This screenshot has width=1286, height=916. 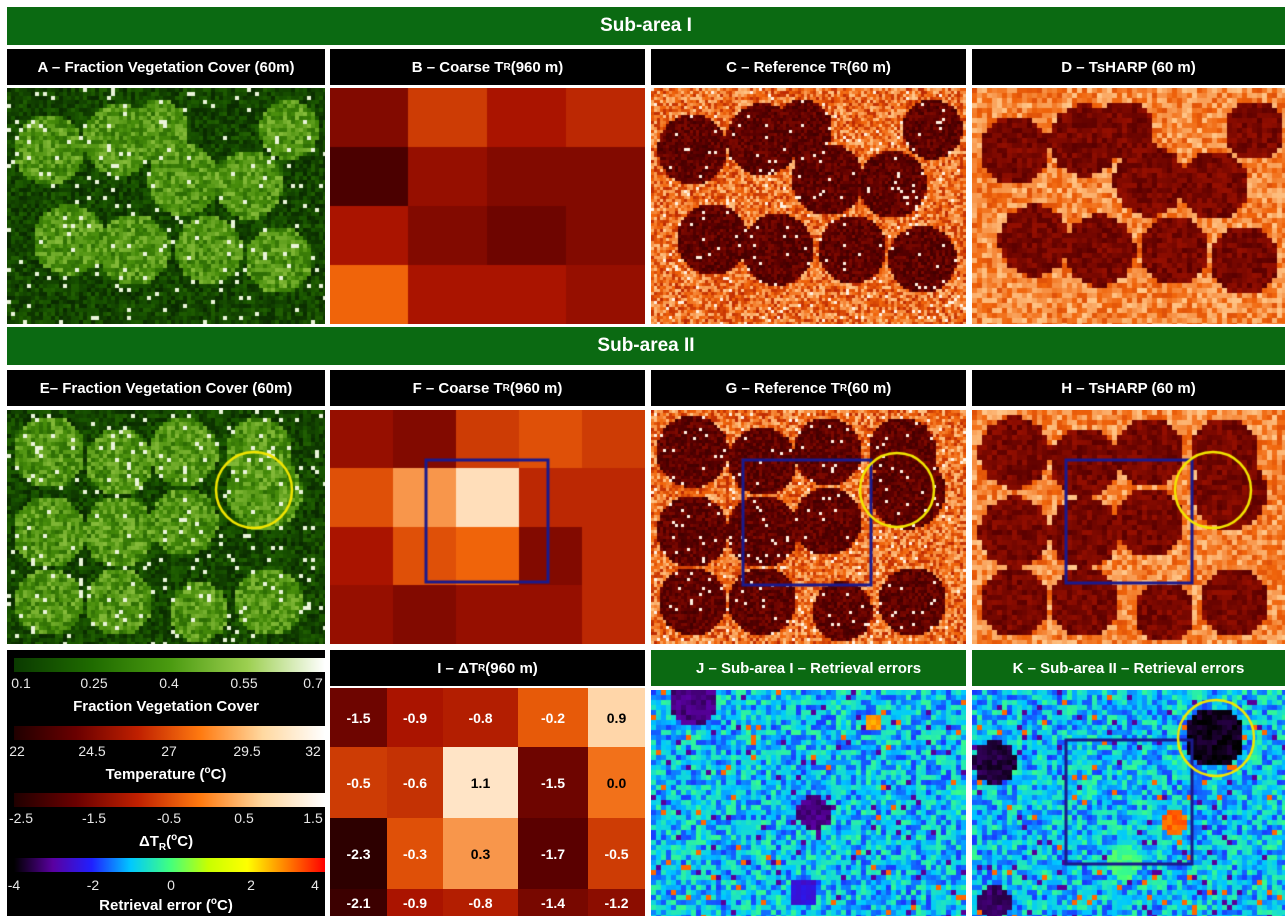 I want to click on panel-e-fvc-map, so click(x=166, y=527).